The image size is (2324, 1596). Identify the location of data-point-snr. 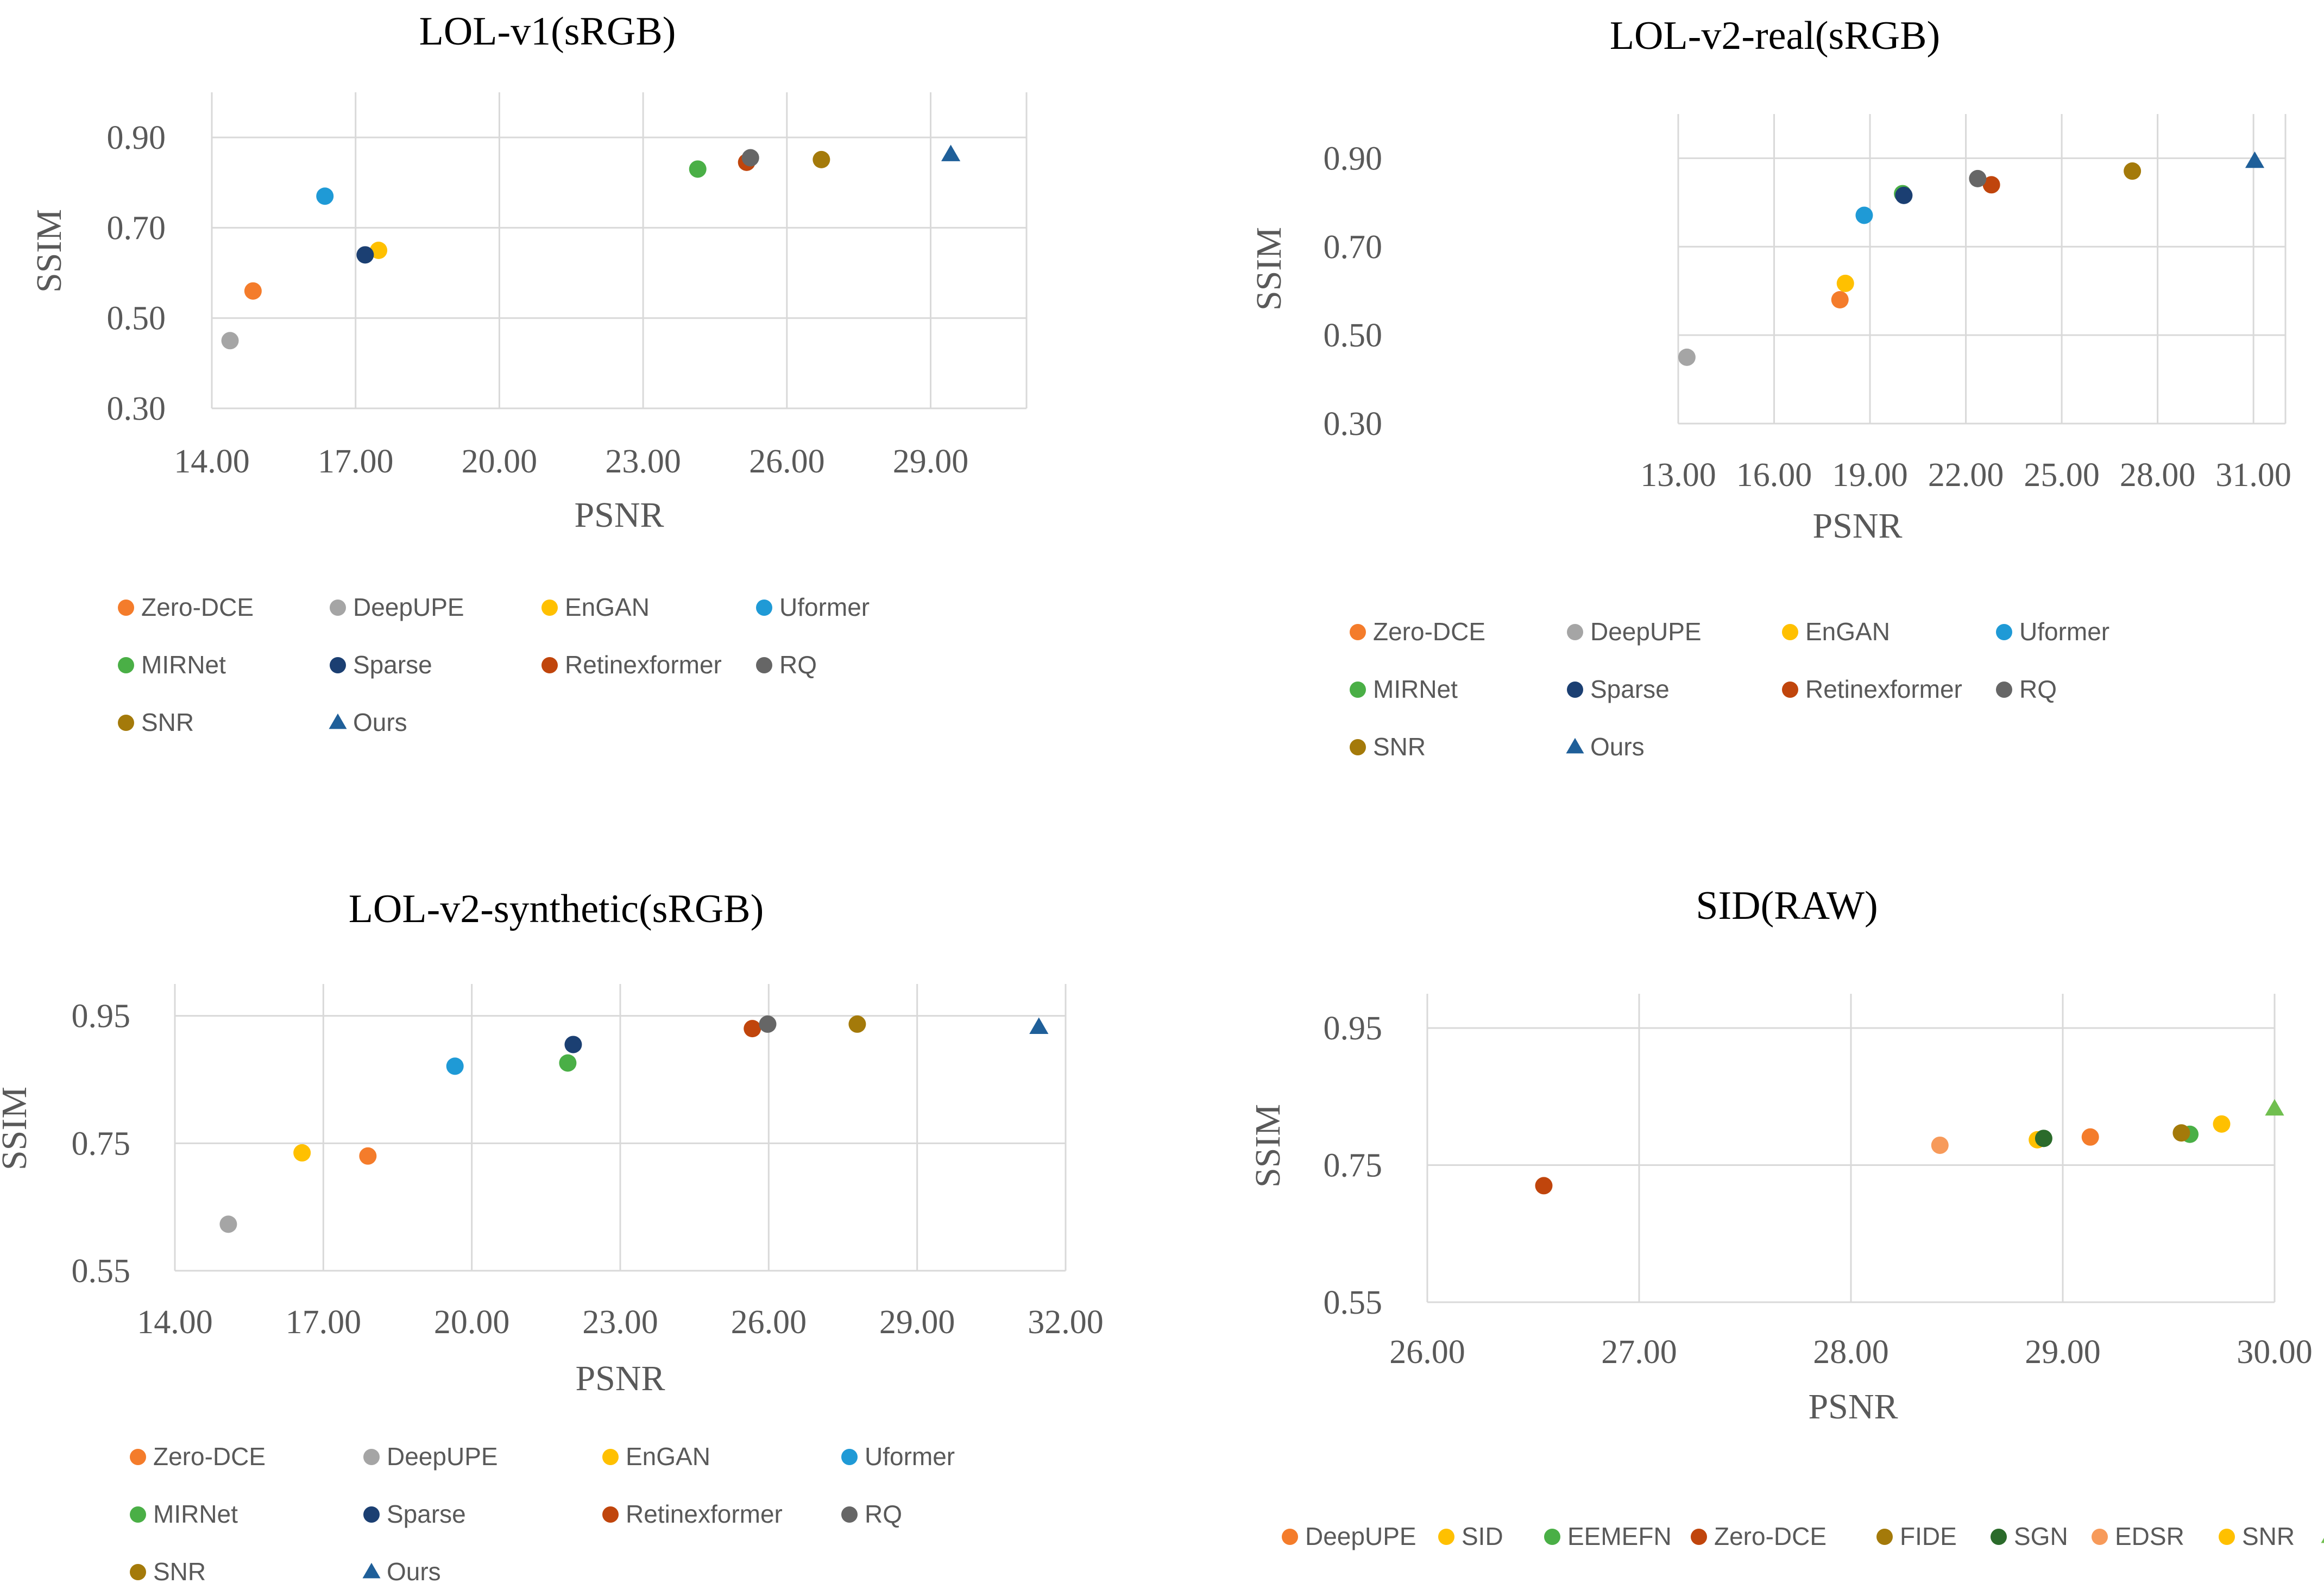
(2222, 1124).